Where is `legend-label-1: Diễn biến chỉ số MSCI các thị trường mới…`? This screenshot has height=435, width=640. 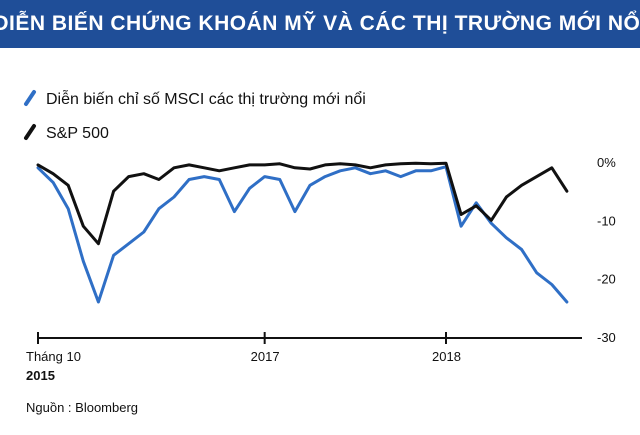
legend-label-1: Diễn biến chỉ số MSCI các thị trường mới… is located at coordinates (206, 98).